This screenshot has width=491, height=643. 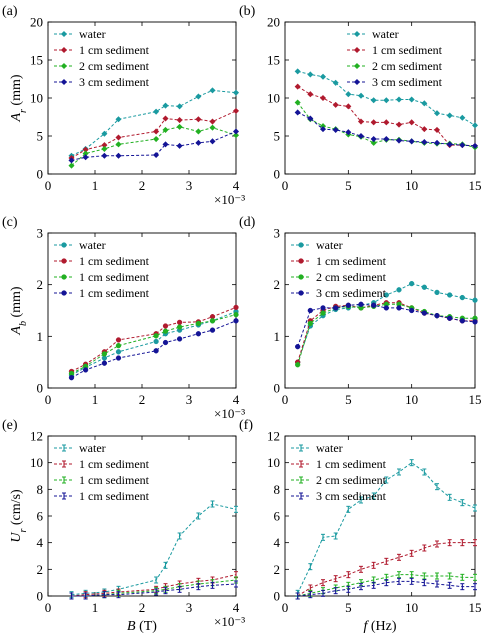 I want to click on legend-entry-f-0: water, so click(x=329, y=448).